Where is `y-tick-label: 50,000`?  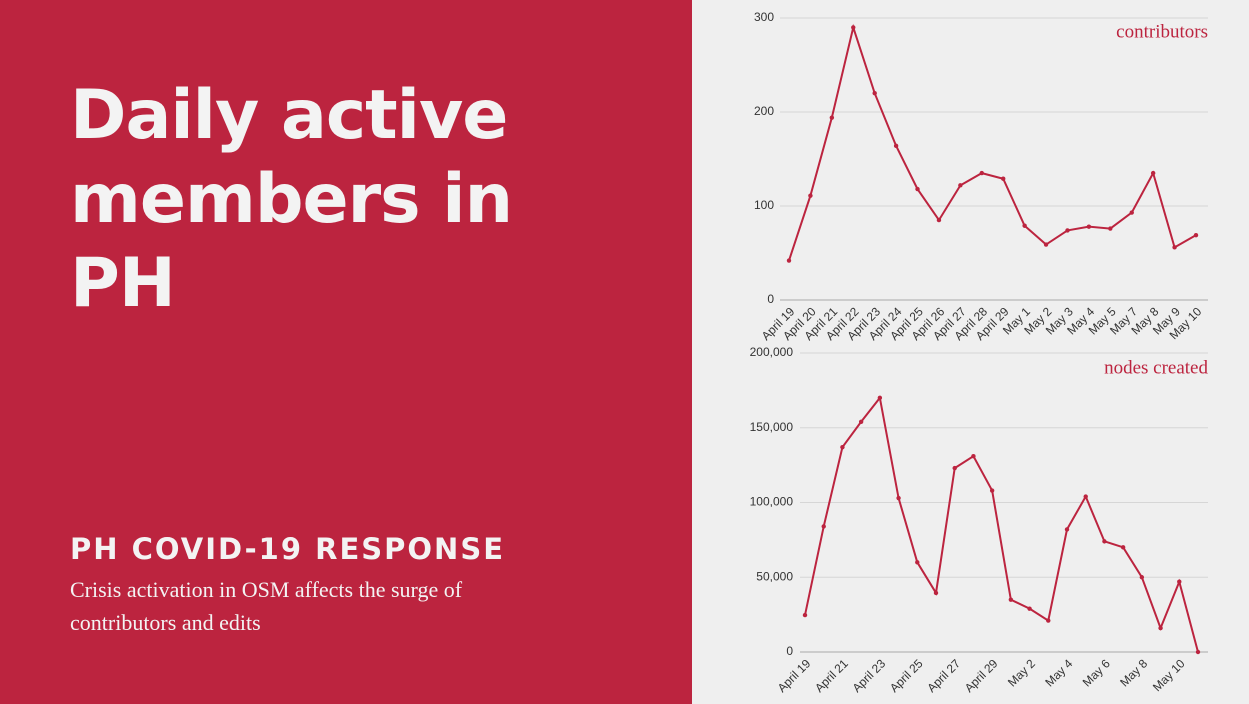
y-tick-label: 50,000 is located at coordinates (774, 576).